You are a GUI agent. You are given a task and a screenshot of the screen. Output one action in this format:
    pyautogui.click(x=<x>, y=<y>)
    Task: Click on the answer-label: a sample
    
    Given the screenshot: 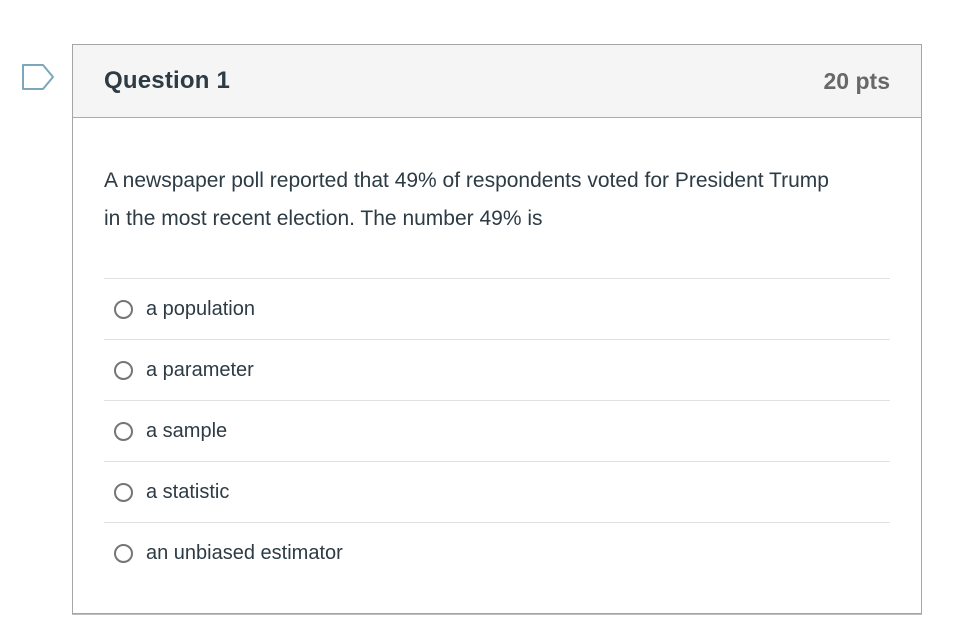 What is the action you would take?
    pyautogui.click(x=187, y=430)
    